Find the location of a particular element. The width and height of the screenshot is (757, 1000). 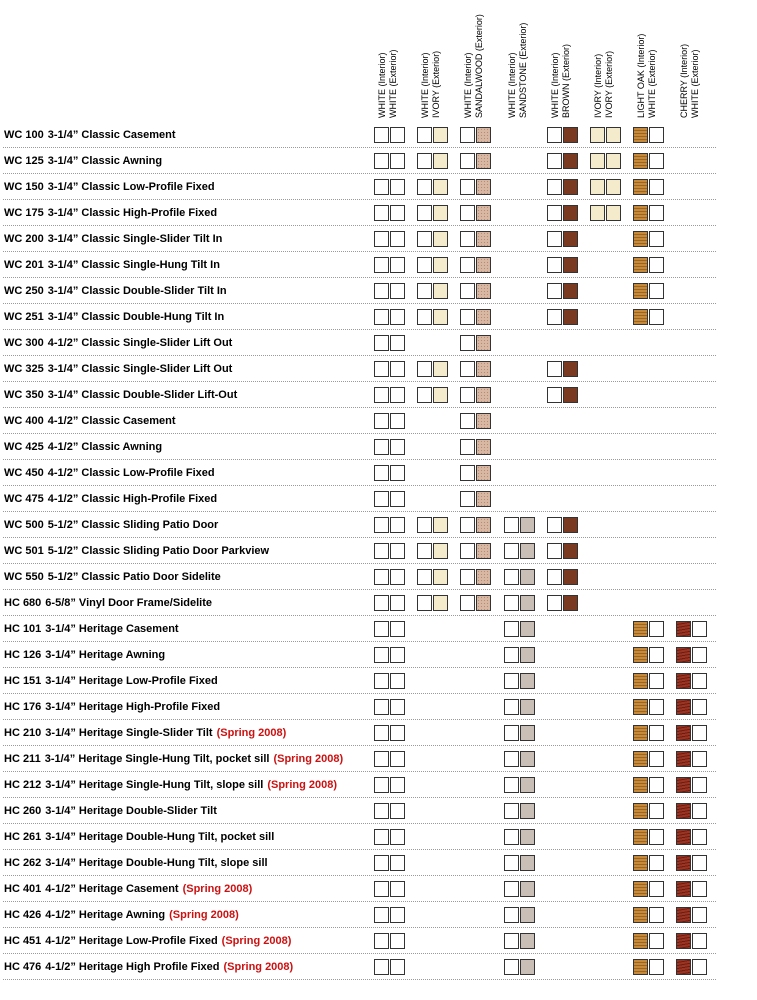

product-name: 3-1/4” Classic High-Profile Fixed is located at coordinates (132, 213).